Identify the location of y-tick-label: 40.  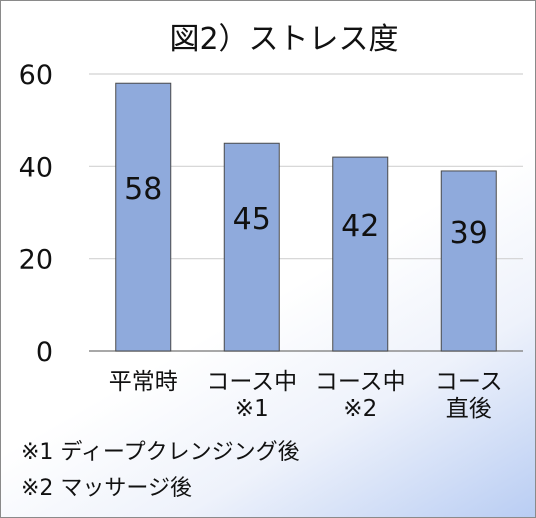
(36, 167).